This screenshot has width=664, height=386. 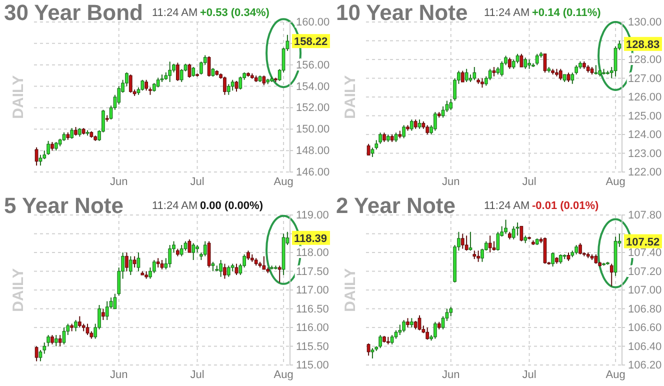 I want to click on y-tick-label: 123.00, so click(x=645, y=154).